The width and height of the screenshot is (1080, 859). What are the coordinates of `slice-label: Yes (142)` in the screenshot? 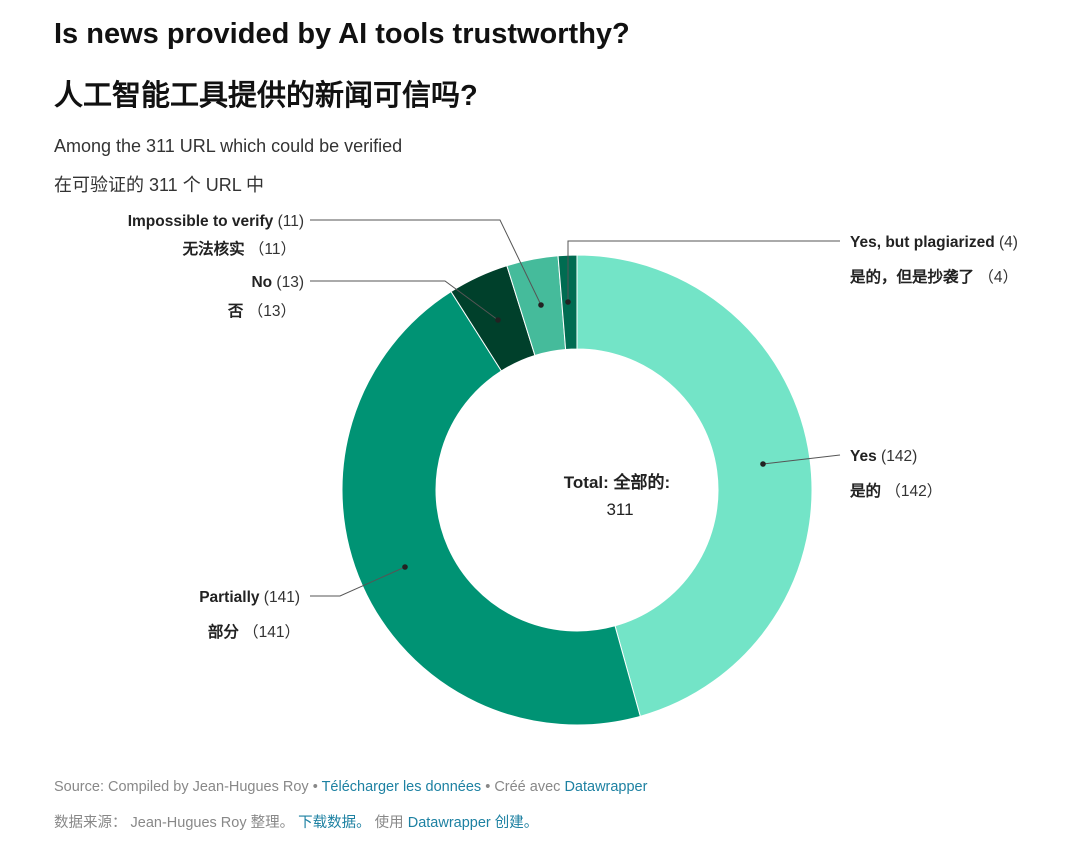 It's located at (883, 456).